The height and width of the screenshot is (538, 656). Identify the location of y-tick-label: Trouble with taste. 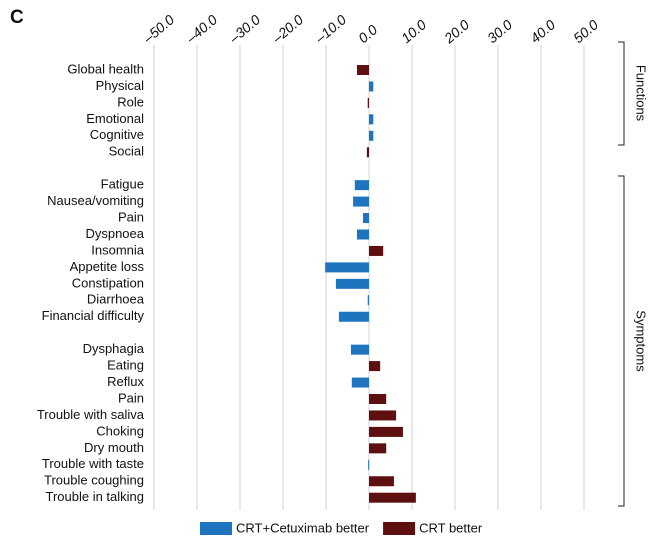
(93, 463).